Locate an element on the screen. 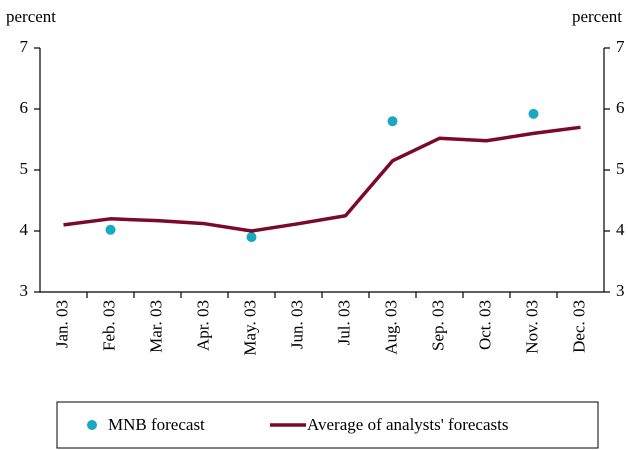  x-tick-label: Sep. 03 is located at coordinates (437, 325).